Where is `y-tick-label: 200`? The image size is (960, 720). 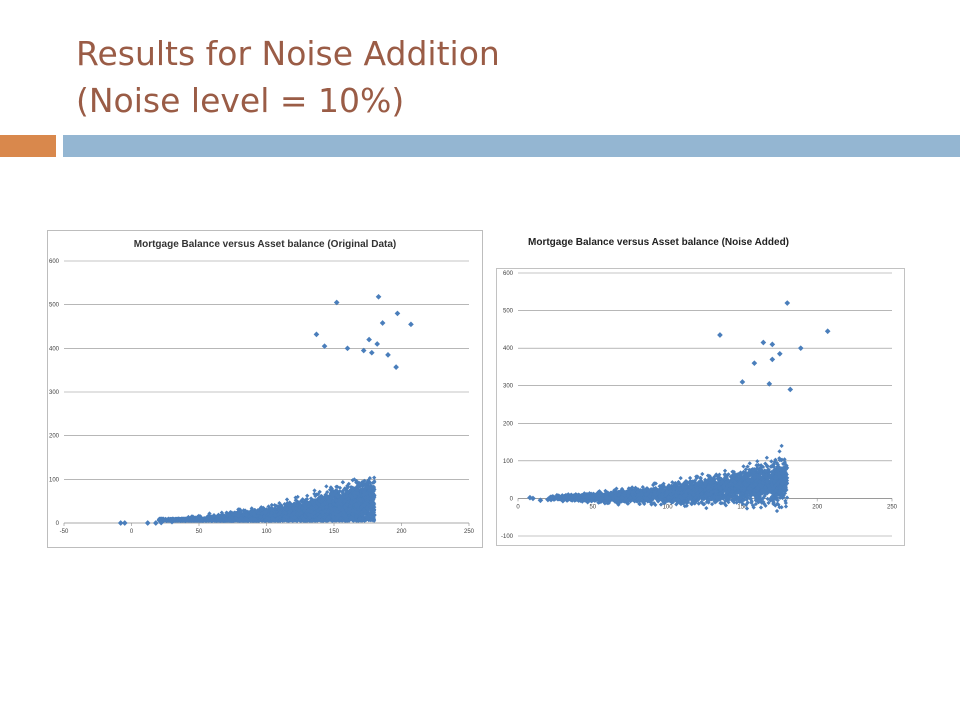 y-tick-label: 200 is located at coordinates (54, 437).